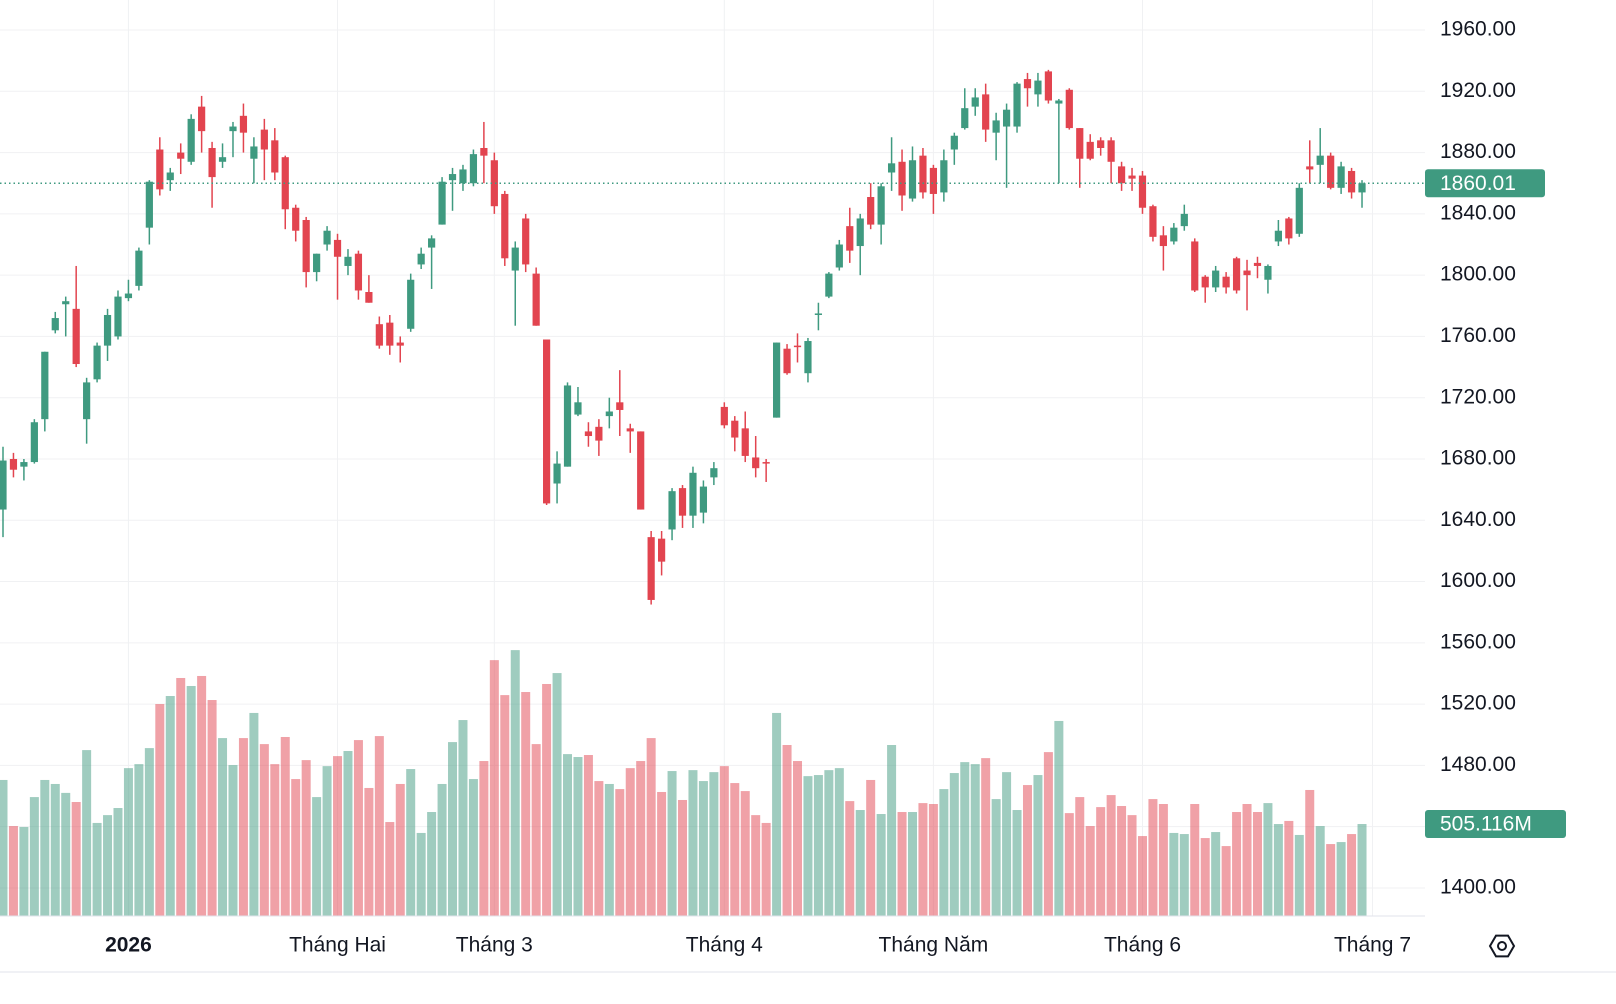  What do you see at coordinates (934, 945) in the screenshot?
I see `x-tick-label: Tháng Năm` at bounding box center [934, 945].